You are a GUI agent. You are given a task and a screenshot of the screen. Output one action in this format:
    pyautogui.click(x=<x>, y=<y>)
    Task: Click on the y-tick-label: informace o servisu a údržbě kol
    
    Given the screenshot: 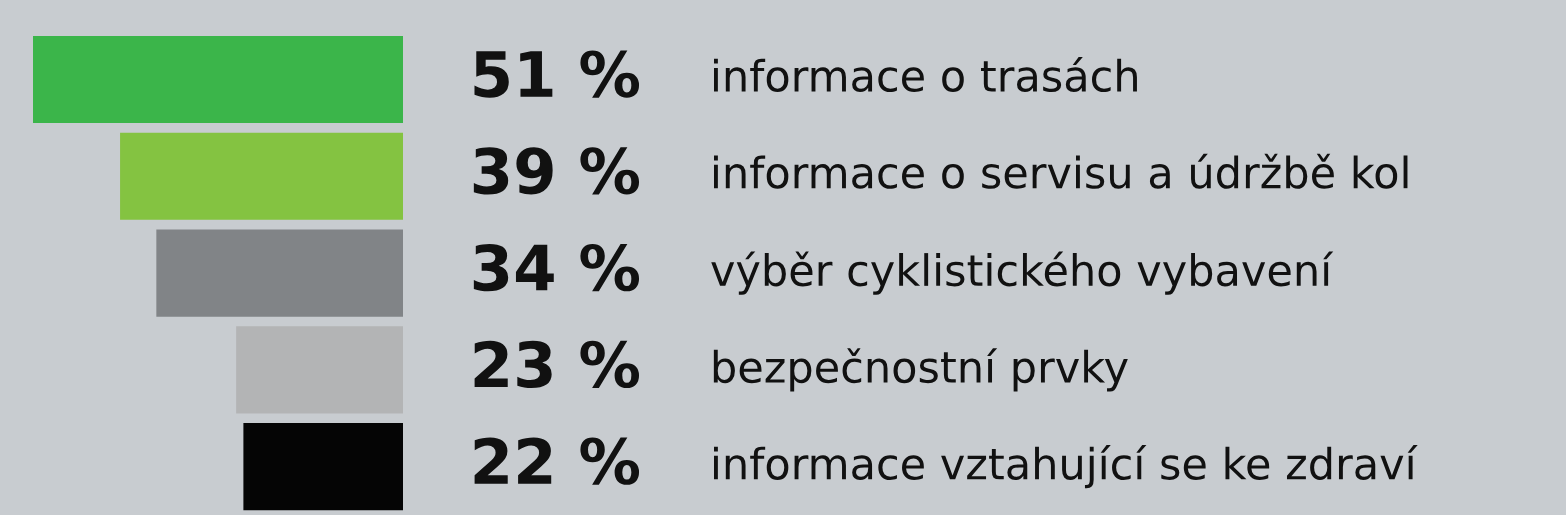 What is the action you would take?
    pyautogui.click(x=1061, y=171)
    